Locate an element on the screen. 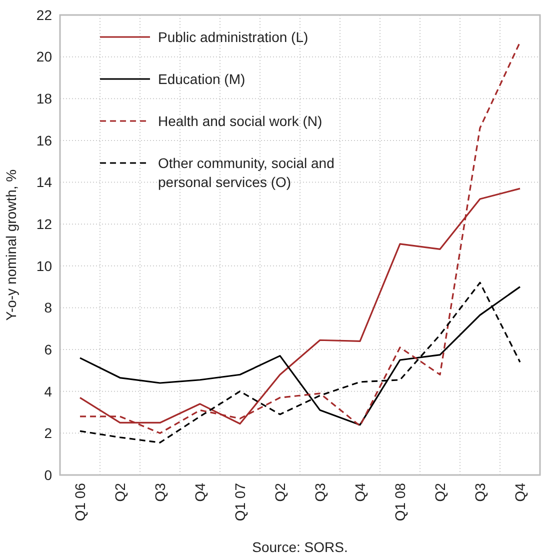  y-axis-title: Y-o-y nominal growth, % is located at coordinates (11, 245).